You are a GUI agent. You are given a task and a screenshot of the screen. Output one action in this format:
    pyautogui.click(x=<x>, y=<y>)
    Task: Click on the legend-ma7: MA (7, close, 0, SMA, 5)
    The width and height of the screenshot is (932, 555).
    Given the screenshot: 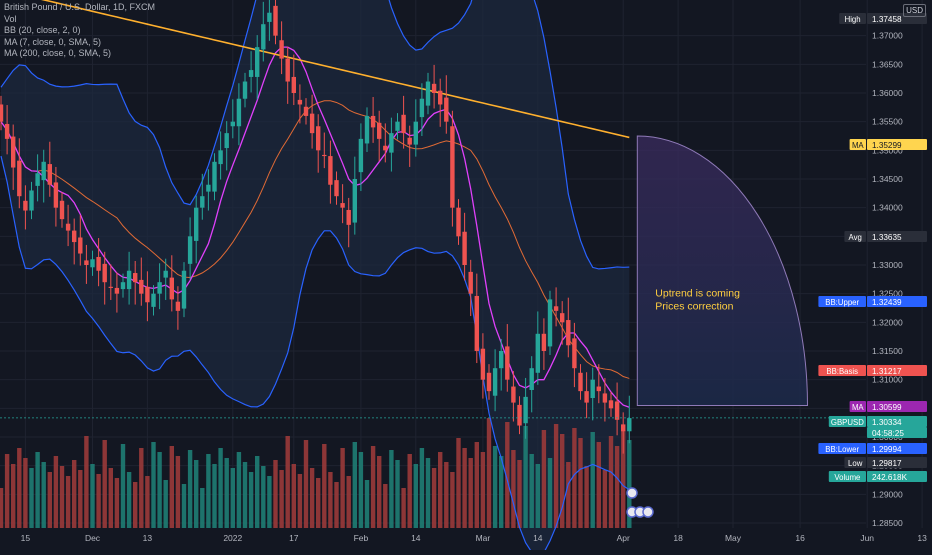 What is the action you would take?
    pyautogui.click(x=53, y=41)
    